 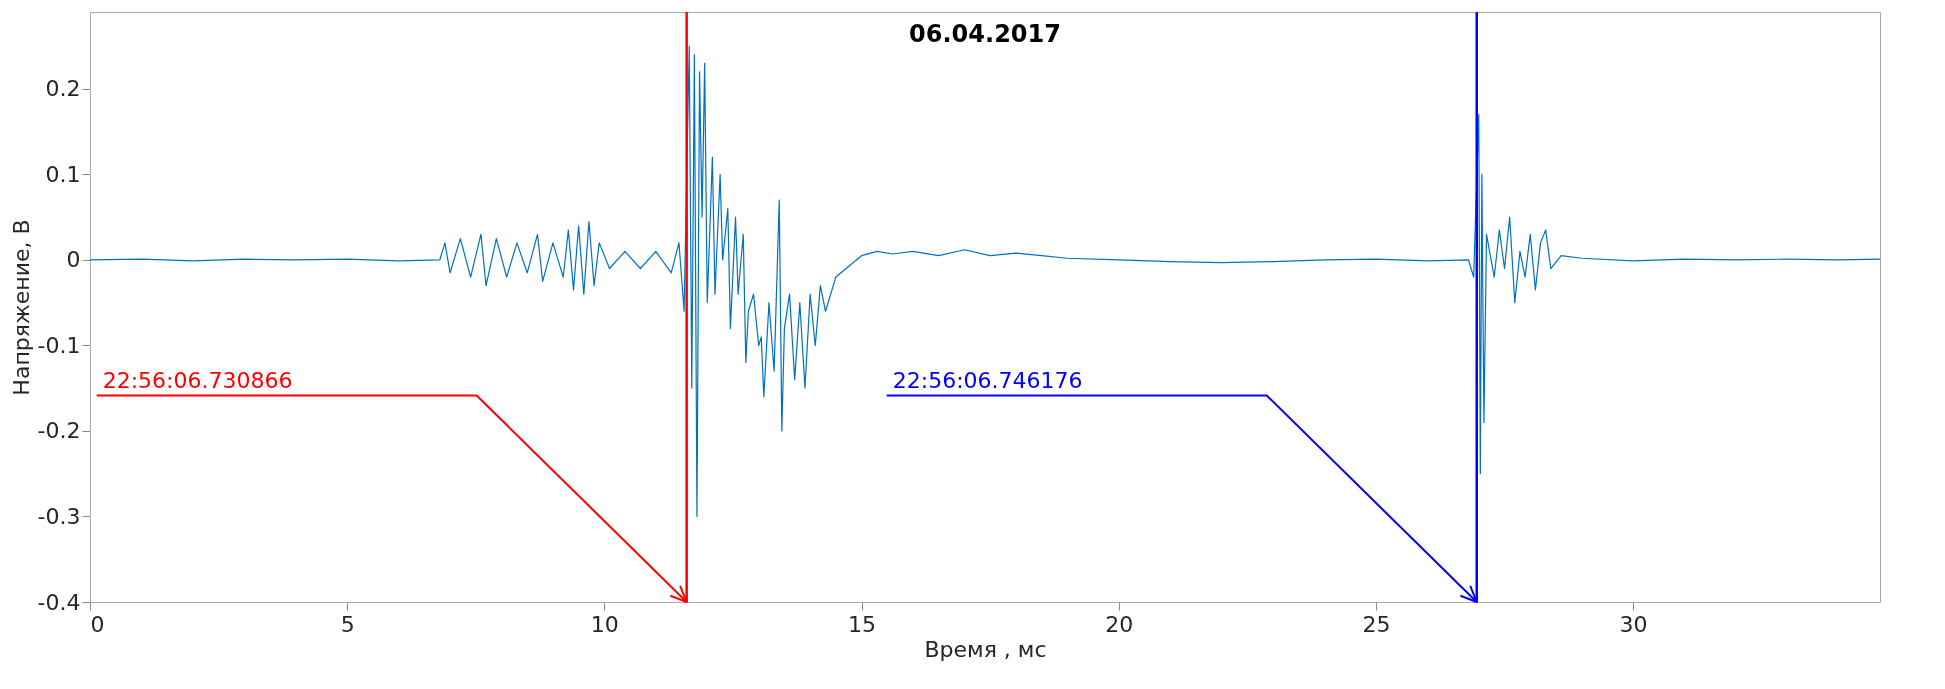 What do you see at coordinates (985, 649) in the screenshot?
I see `x-axis-title: Время , мс` at bounding box center [985, 649].